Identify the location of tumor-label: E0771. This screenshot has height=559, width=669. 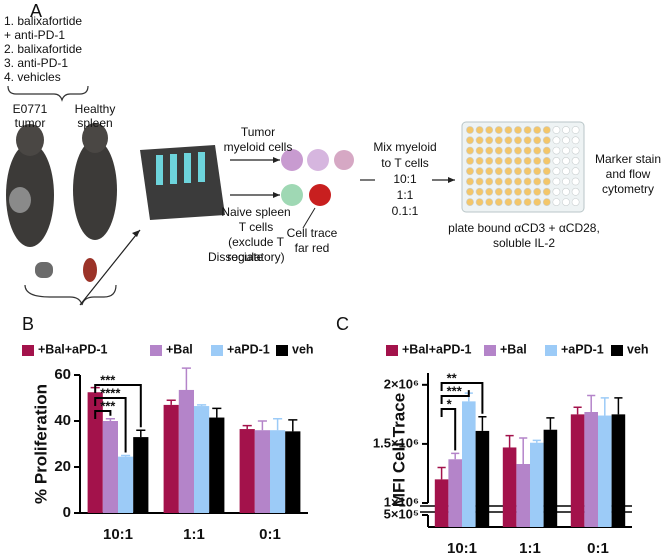
(30, 109).